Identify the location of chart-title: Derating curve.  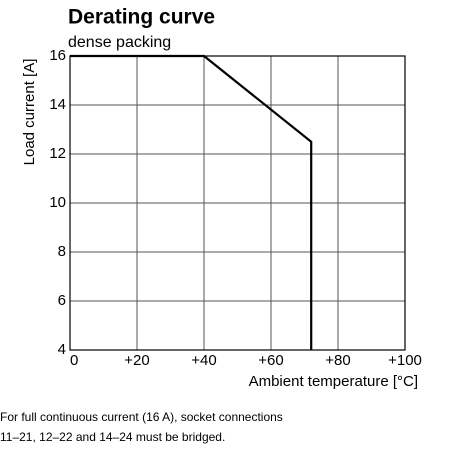
(141, 17).